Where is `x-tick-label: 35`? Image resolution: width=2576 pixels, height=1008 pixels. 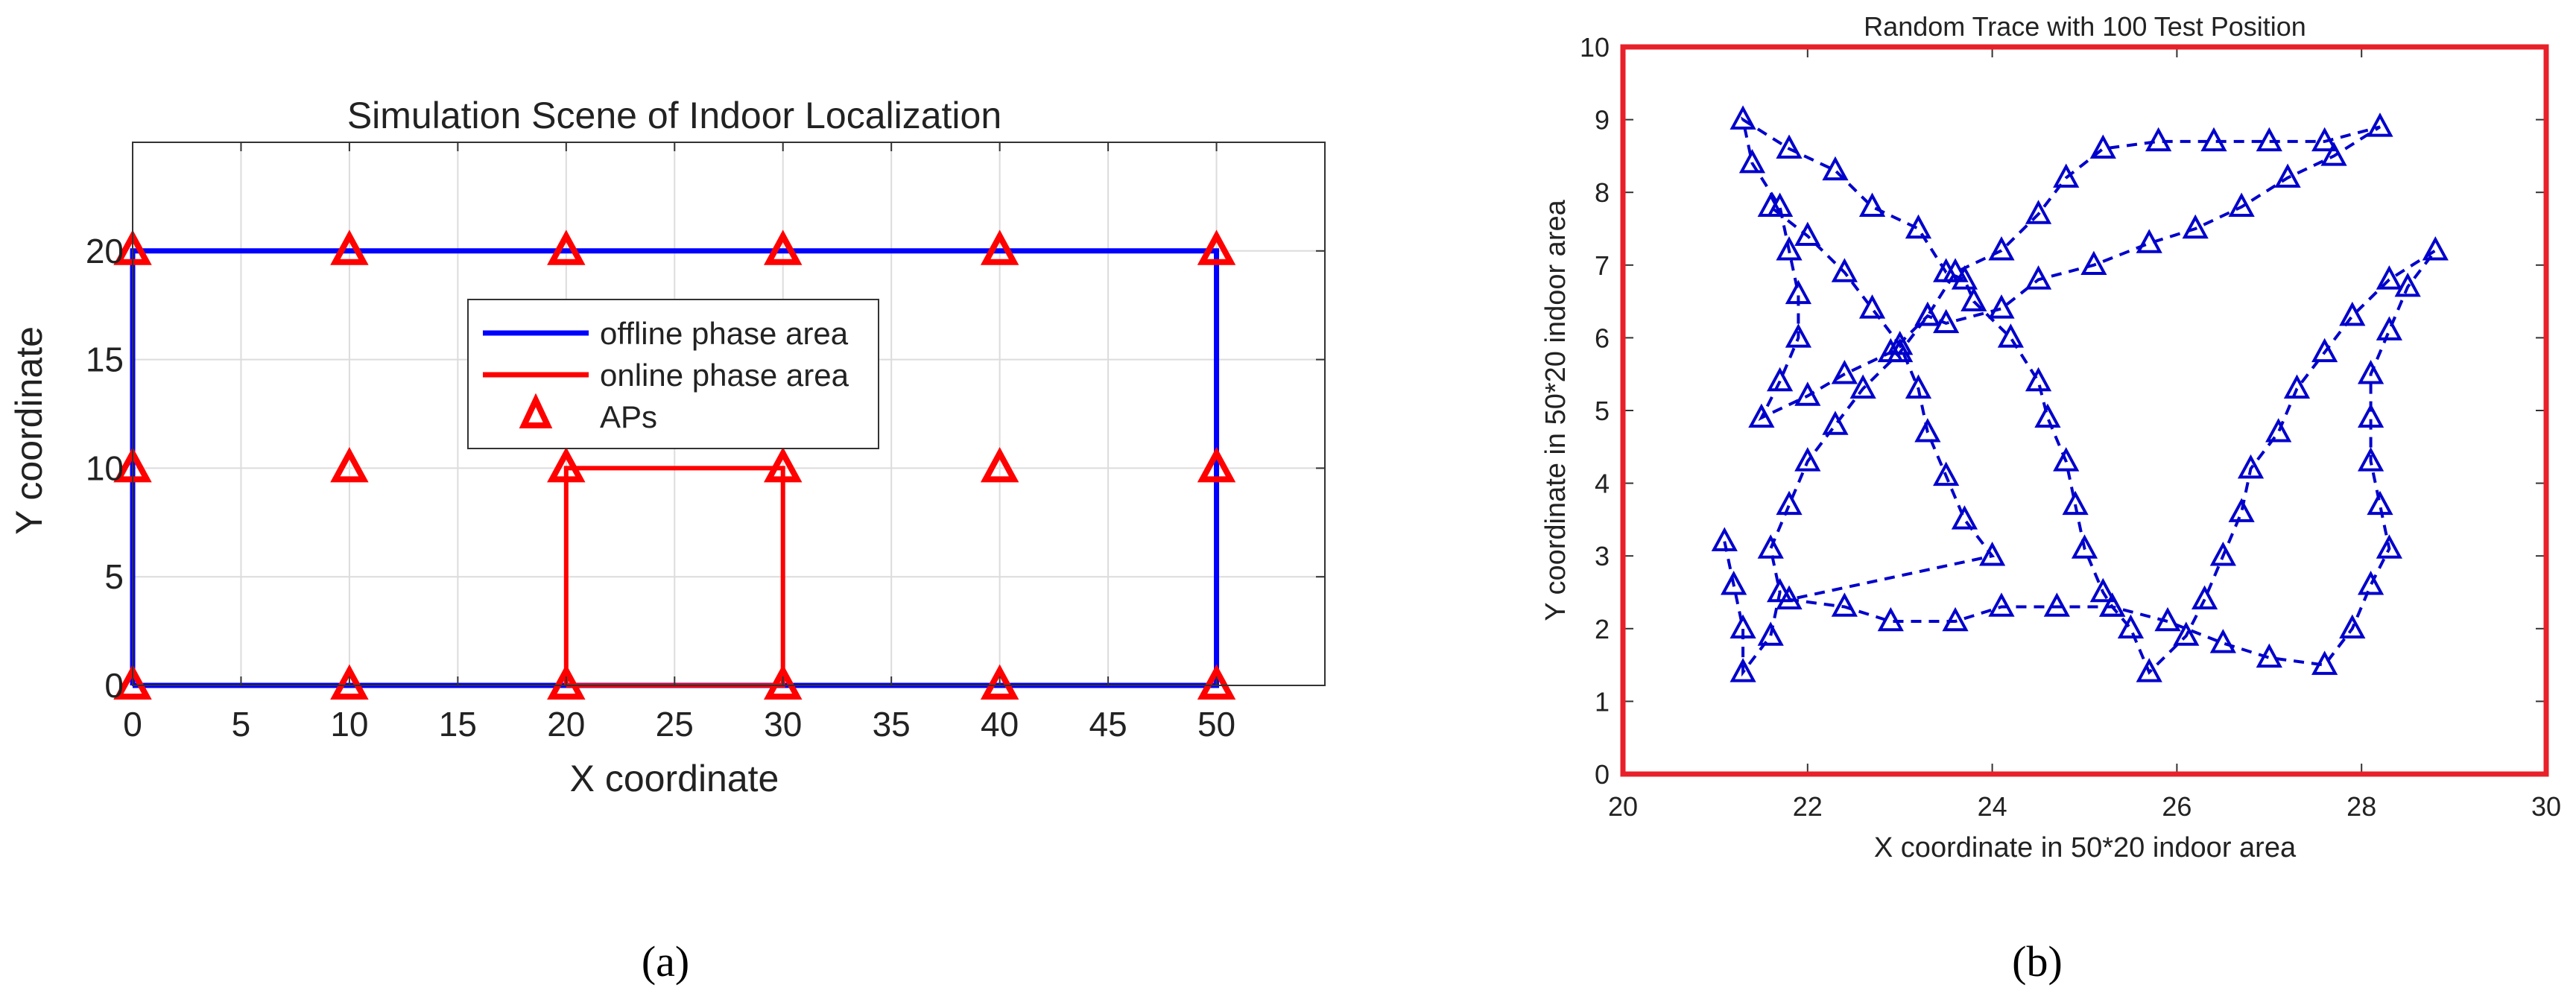 x-tick-label: 35 is located at coordinates (892, 724).